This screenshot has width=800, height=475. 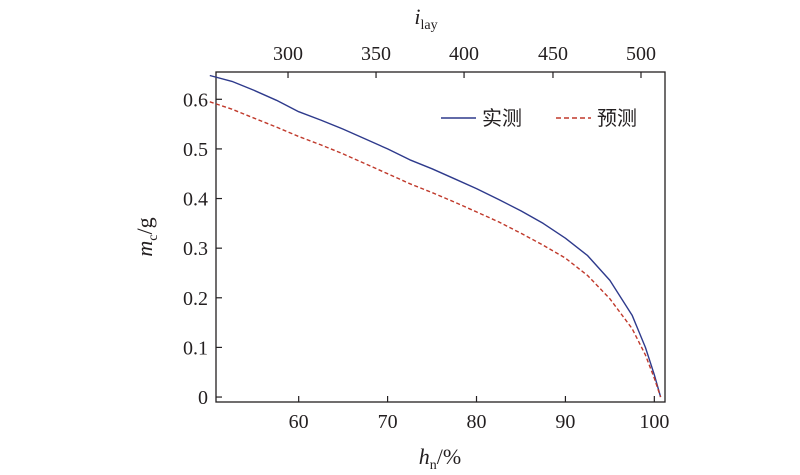 I want to click on top-tick-label: 450, so click(x=553, y=54).